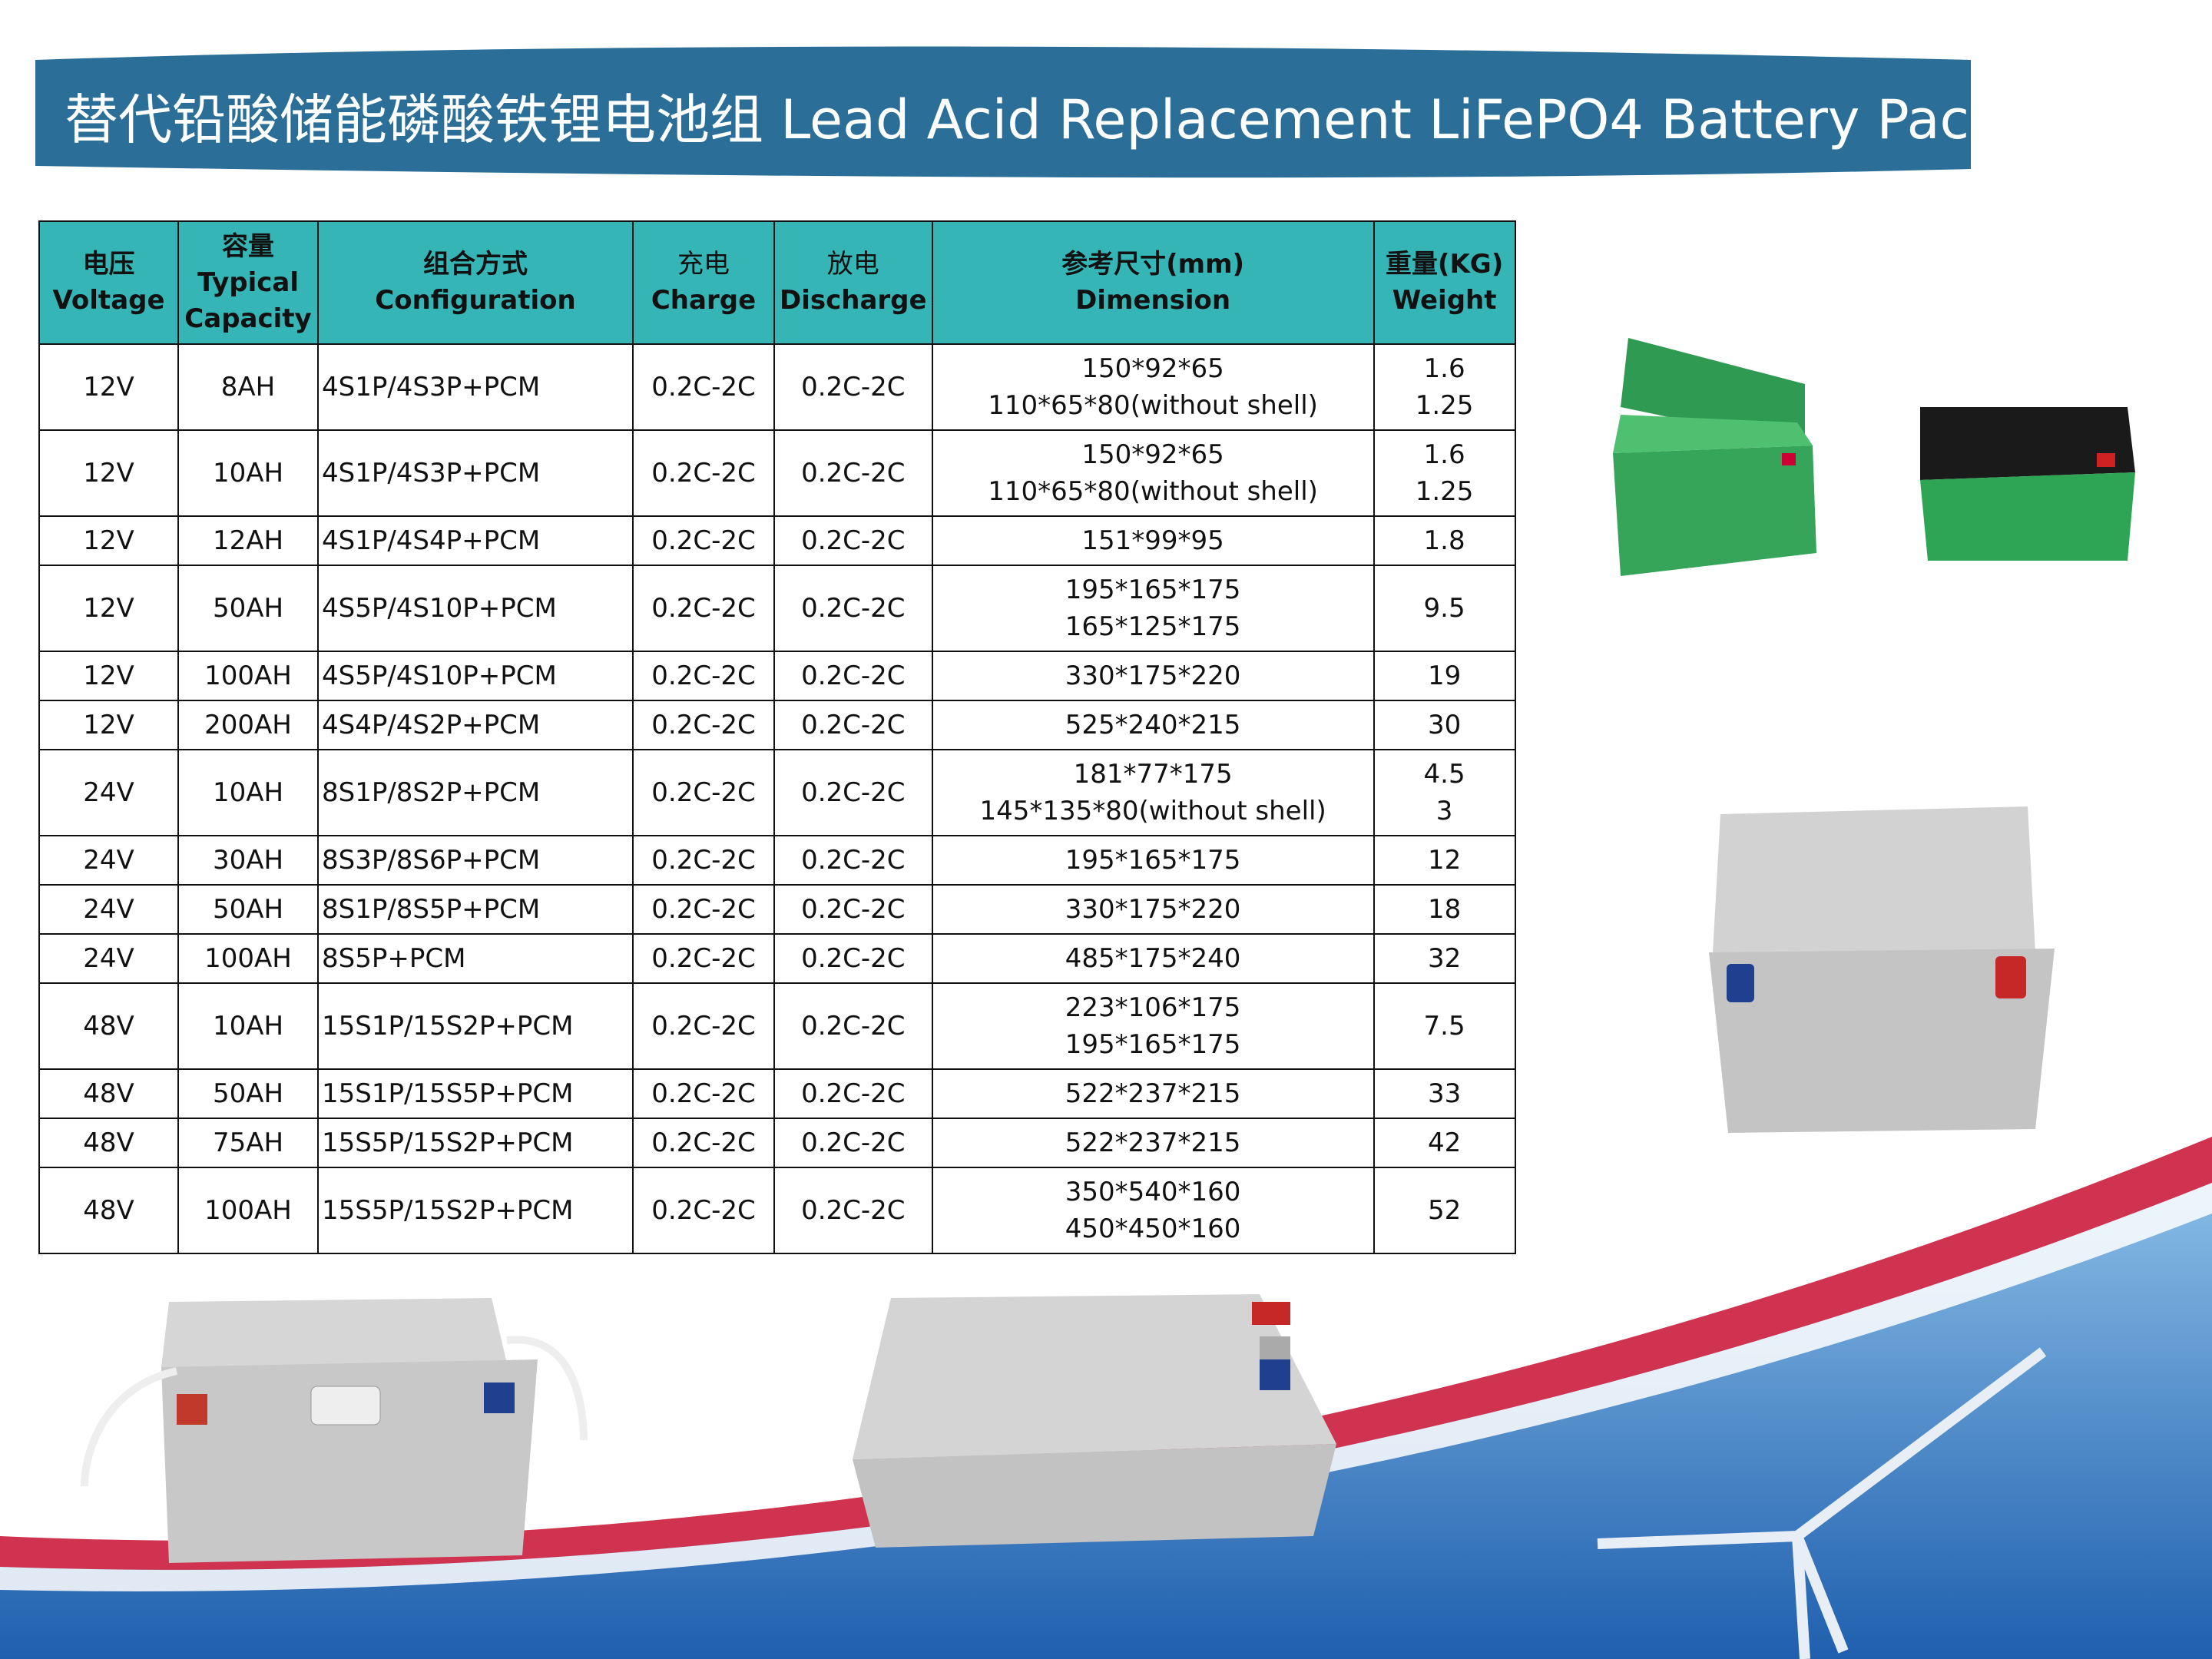 The width and height of the screenshot is (2212, 1659). What do you see at coordinates (248, 246) in the screenshot?
I see `header-line: 容量` at bounding box center [248, 246].